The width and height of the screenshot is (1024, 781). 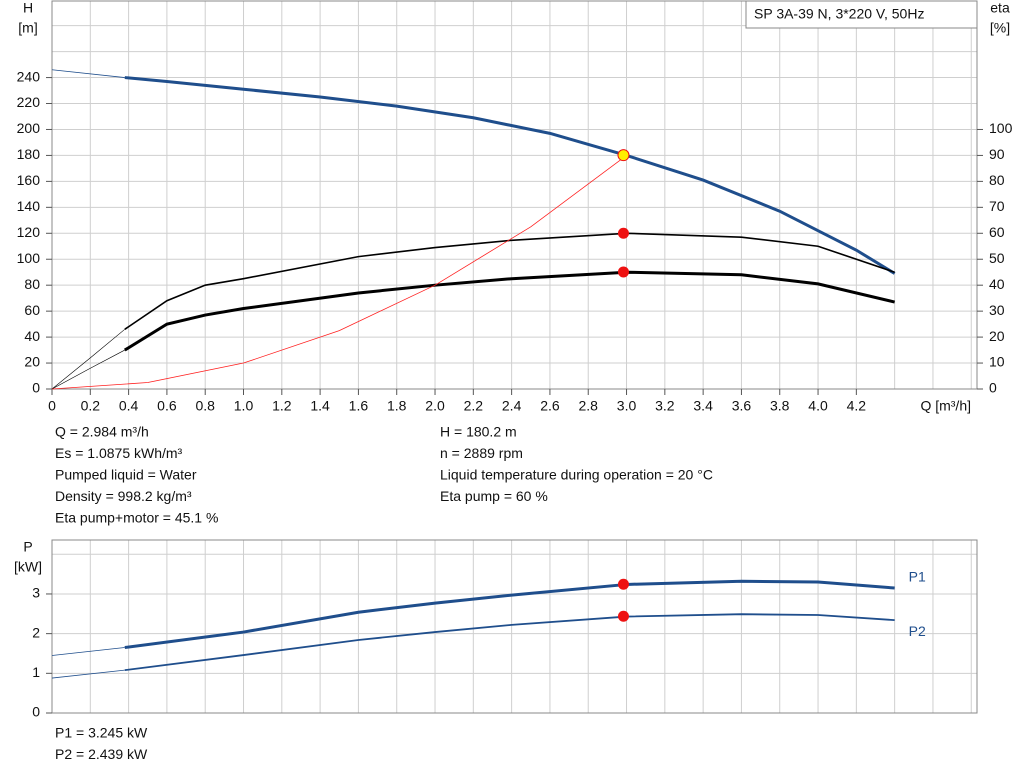 What do you see at coordinates (123, 496) in the screenshot?
I see `info-text: Density = 998.2 kg/m³` at bounding box center [123, 496].